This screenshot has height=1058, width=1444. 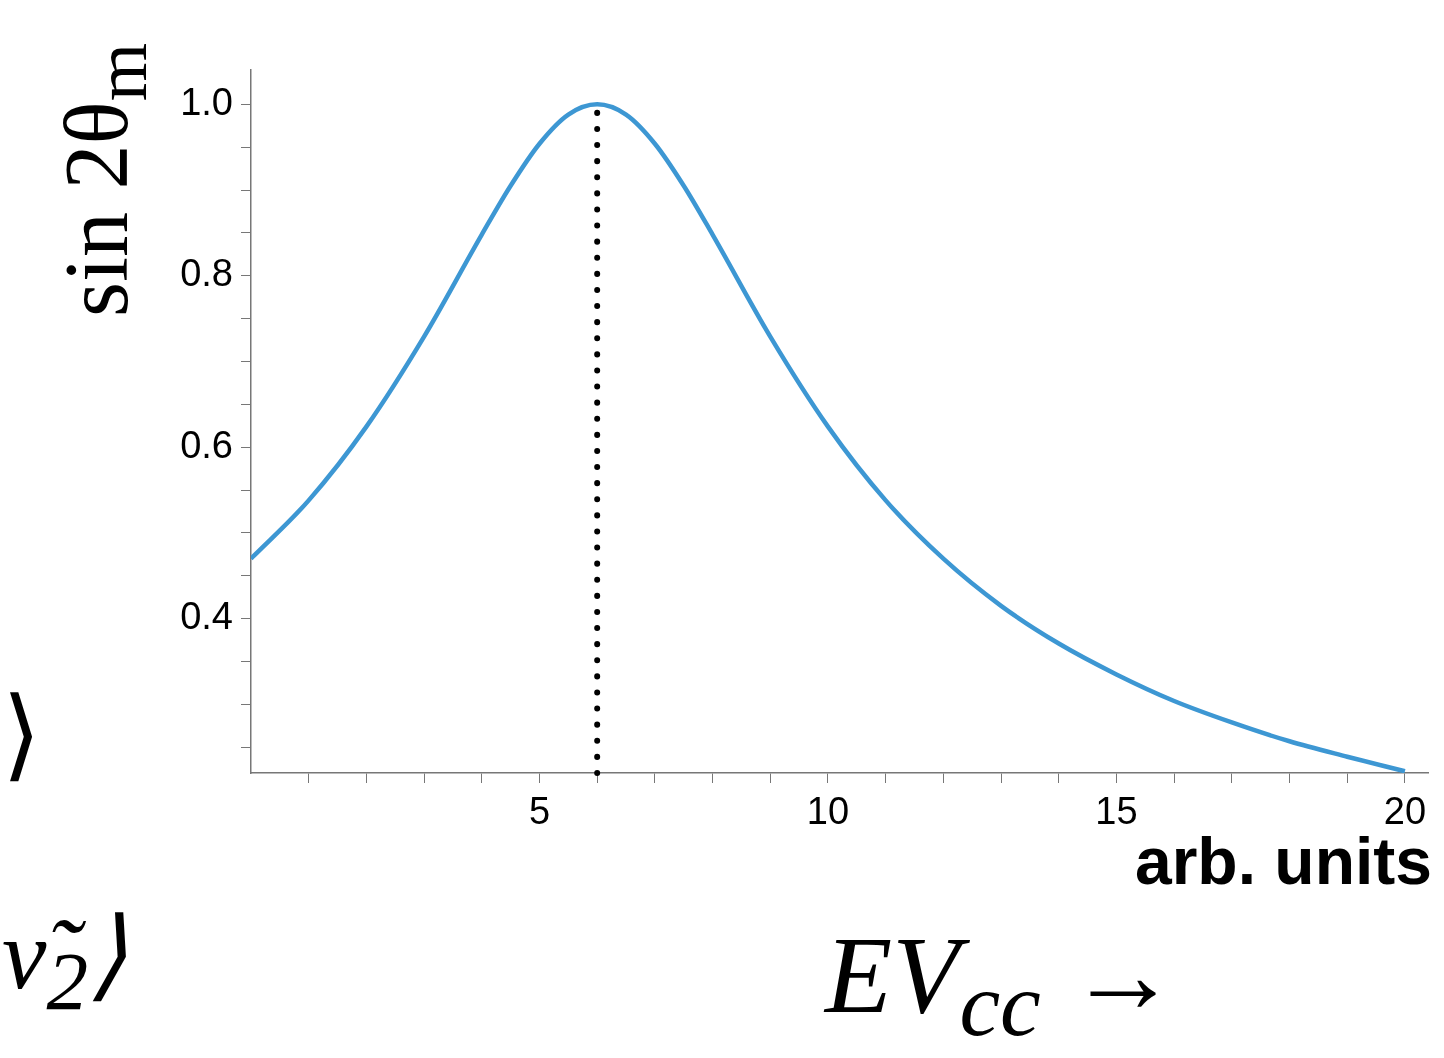 What do you see at coordinates (206, 101) in the screenshot?
I see `y-tick-label: 1.0` at bounding box center [206, 101].